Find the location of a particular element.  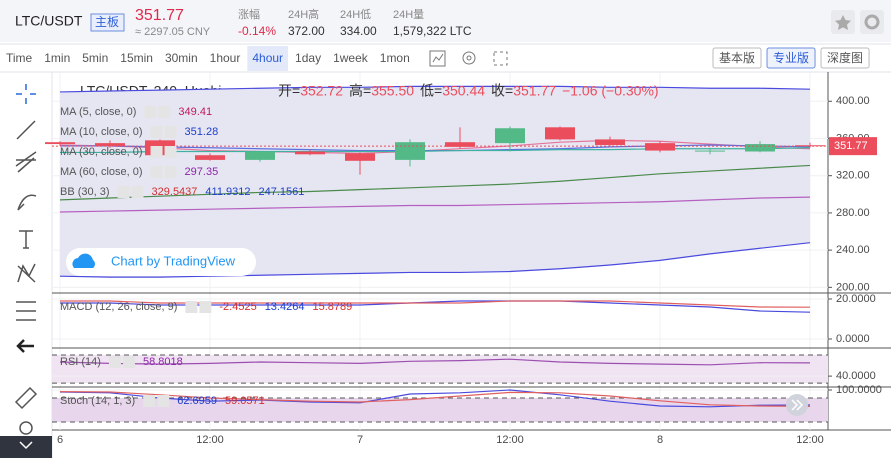

ohlc-label: 收= is located at coordinates (502, 91).